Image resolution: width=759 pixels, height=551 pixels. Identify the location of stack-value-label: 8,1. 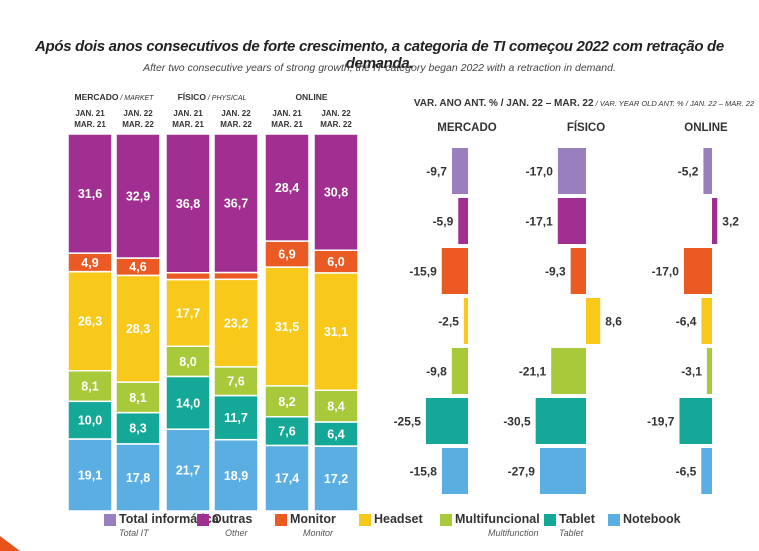
(89, 387).